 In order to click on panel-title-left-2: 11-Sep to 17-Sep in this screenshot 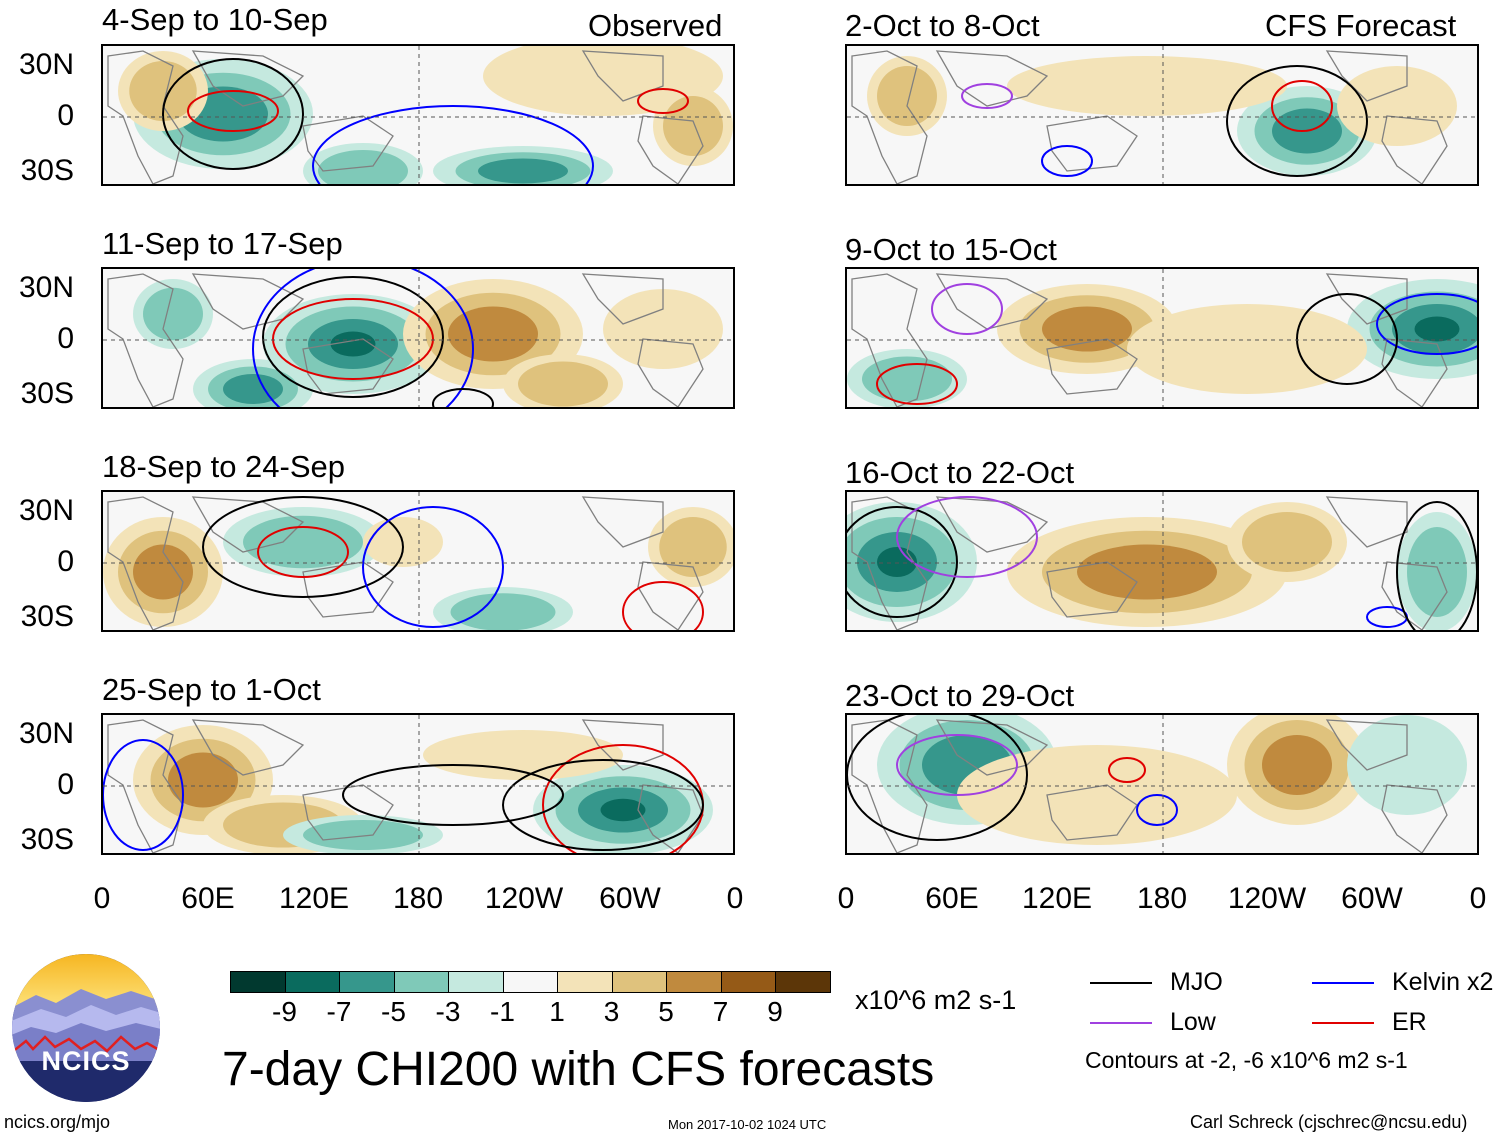, I will do `click(222, 243)`.